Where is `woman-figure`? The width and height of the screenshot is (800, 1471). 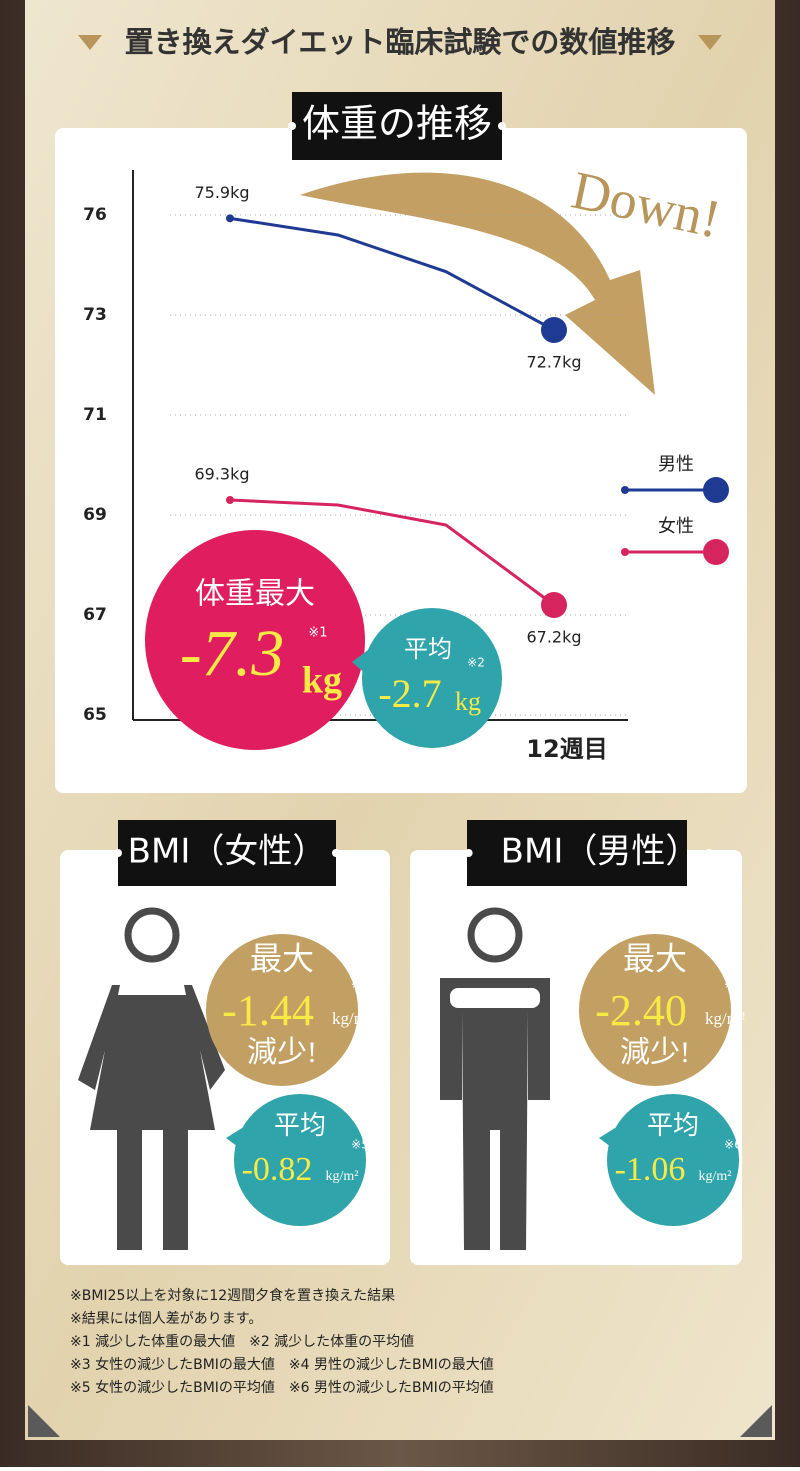
woman-figure is located at coordinates (151, 1078).